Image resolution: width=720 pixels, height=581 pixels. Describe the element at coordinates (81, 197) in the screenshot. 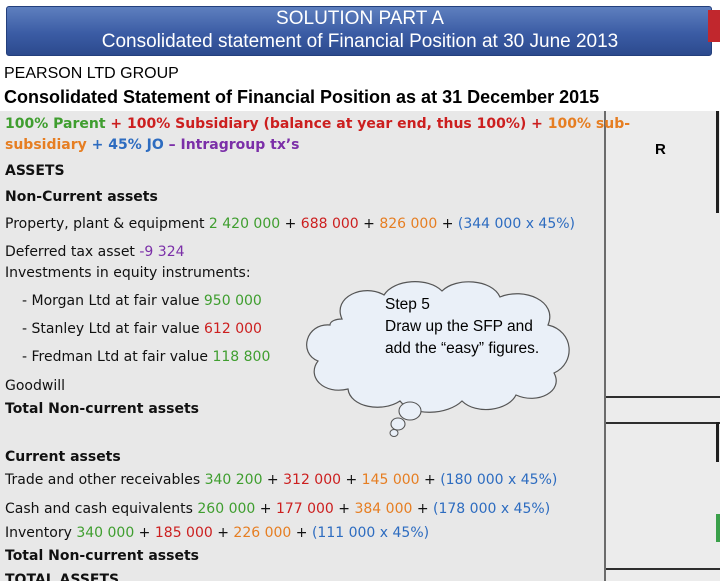

I see `non-current-heading: Non-Current assets` at that location.